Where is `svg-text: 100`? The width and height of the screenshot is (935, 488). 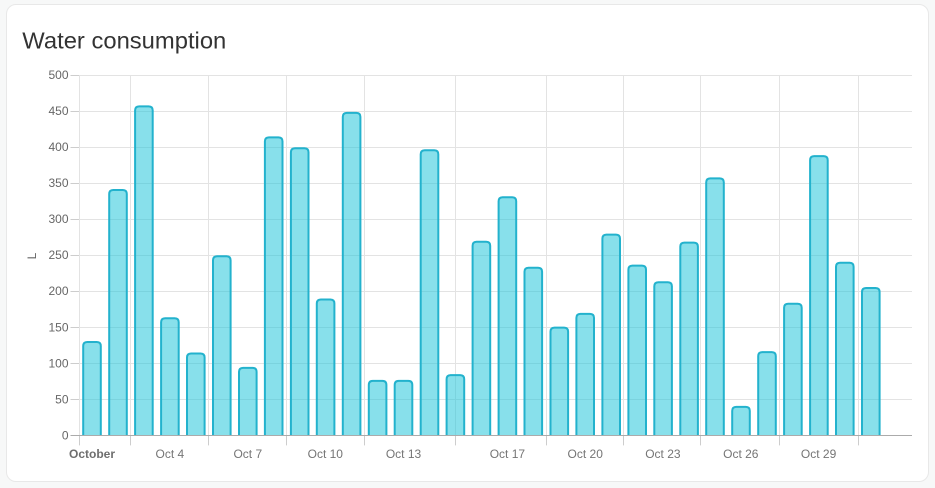
svg-text: 100 is located at coordinates (58, 363).